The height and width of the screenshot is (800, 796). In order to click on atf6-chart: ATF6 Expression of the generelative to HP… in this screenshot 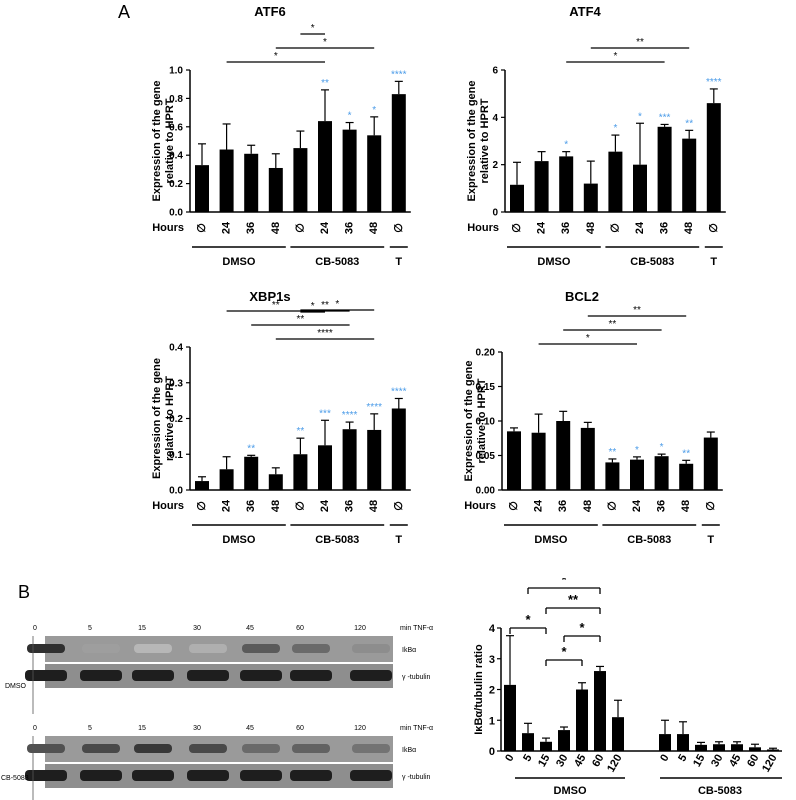, I will do `click(281, 136)`.